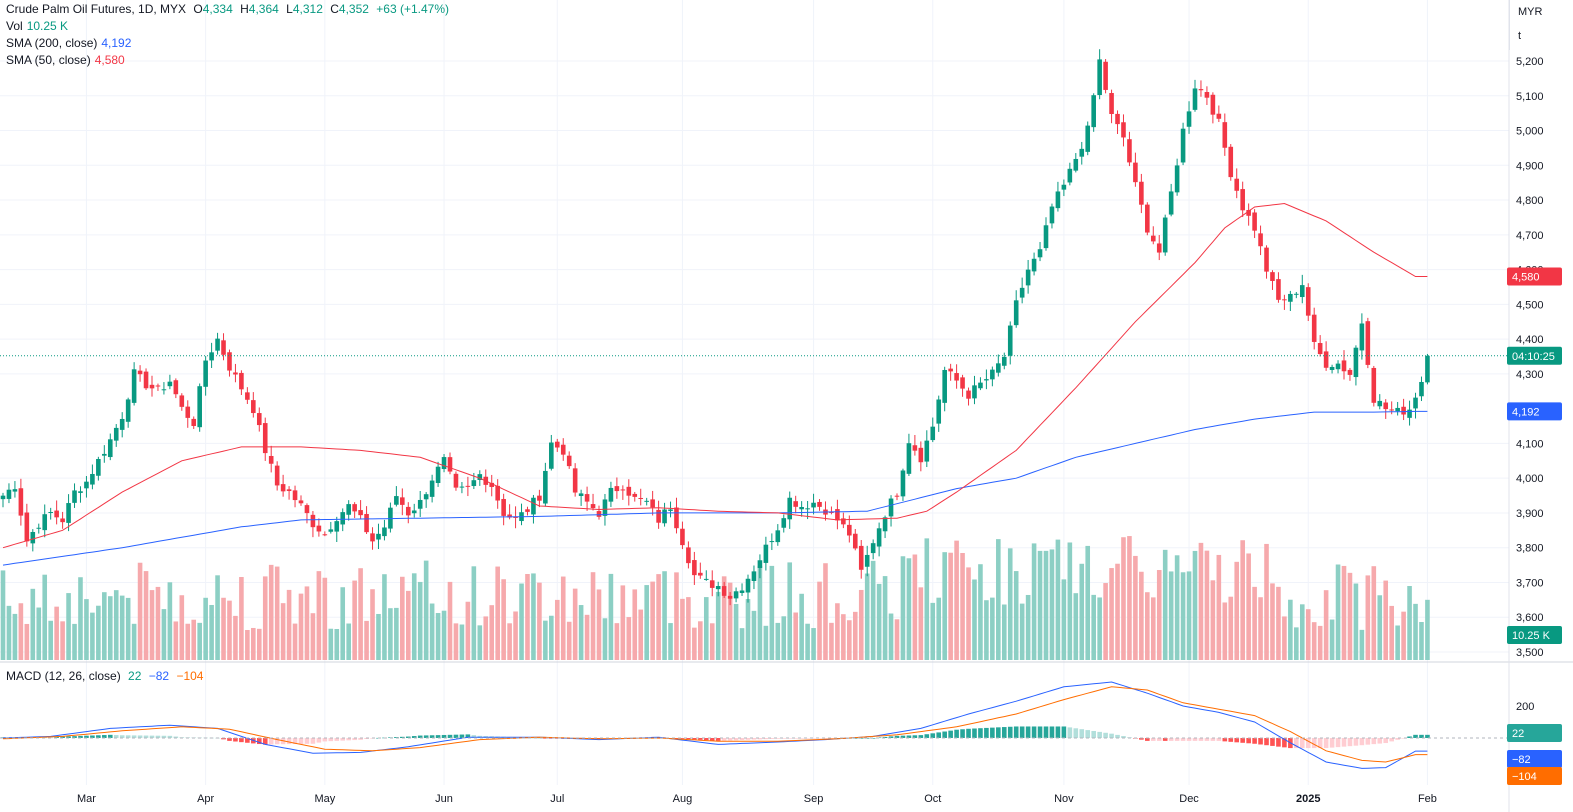 The width and height of the screenshot is (1573, 812). Describe the element at coordinates (814, 799) in the screenshot. I see `x-tick-label: Sep` at that location.